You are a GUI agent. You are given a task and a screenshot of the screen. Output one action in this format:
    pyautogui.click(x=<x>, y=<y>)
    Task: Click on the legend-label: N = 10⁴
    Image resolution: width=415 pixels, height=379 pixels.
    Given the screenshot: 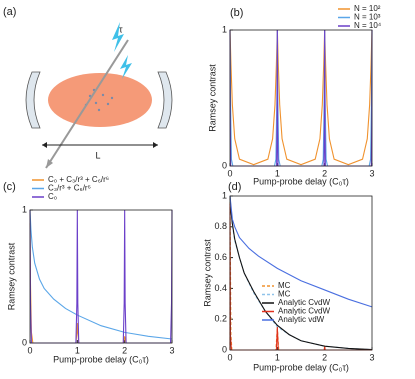 What is the action you would take?
    pyautogui.click(x=368, y=25)
    